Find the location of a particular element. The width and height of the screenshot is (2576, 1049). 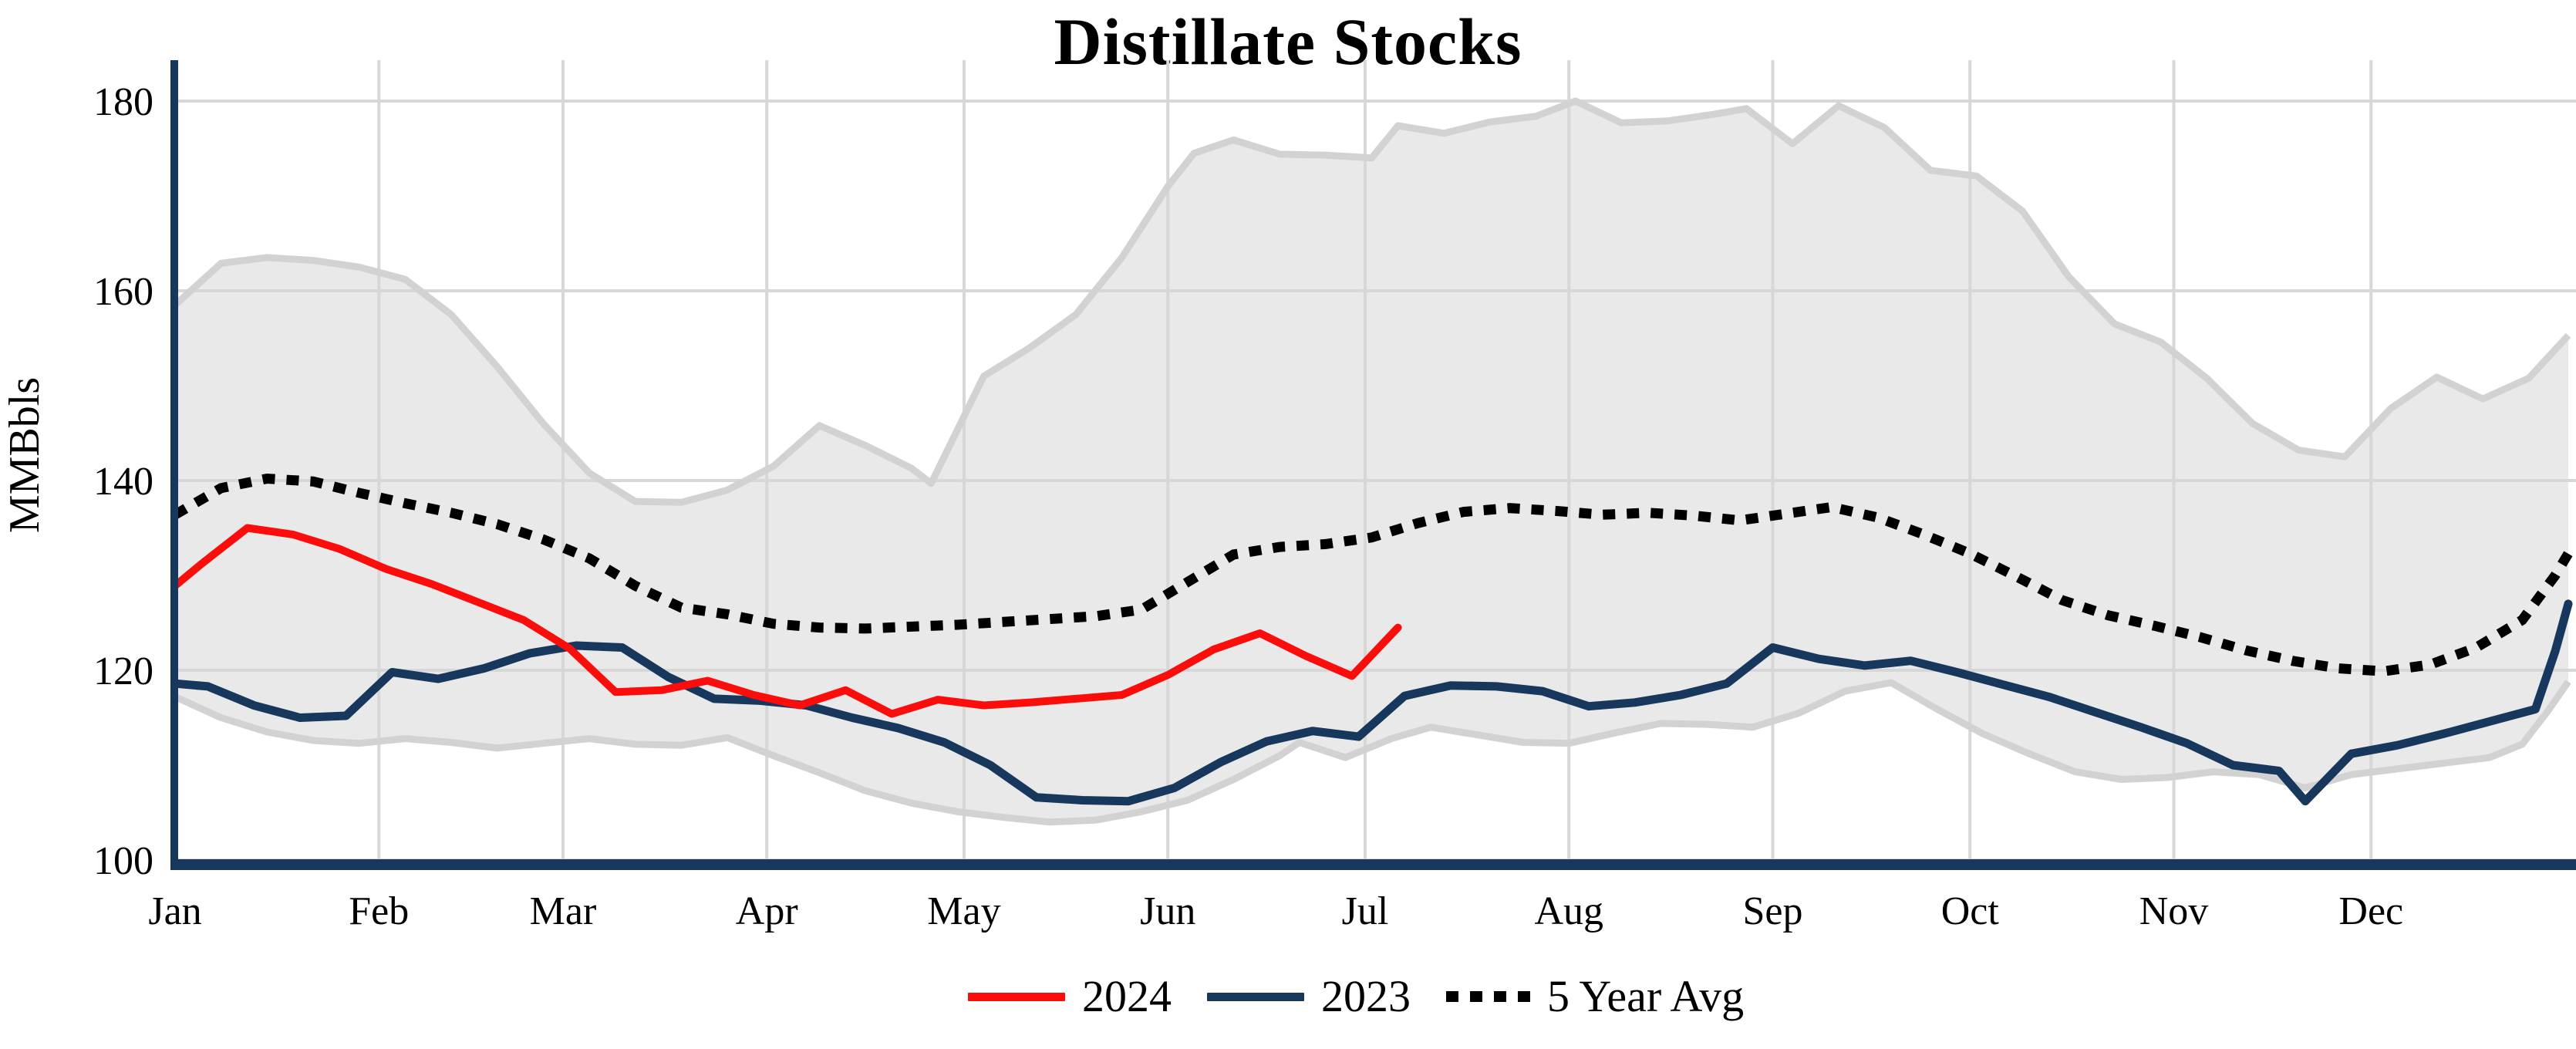

legend-2024-label: 2024 is located at coordinates (1127, 996).